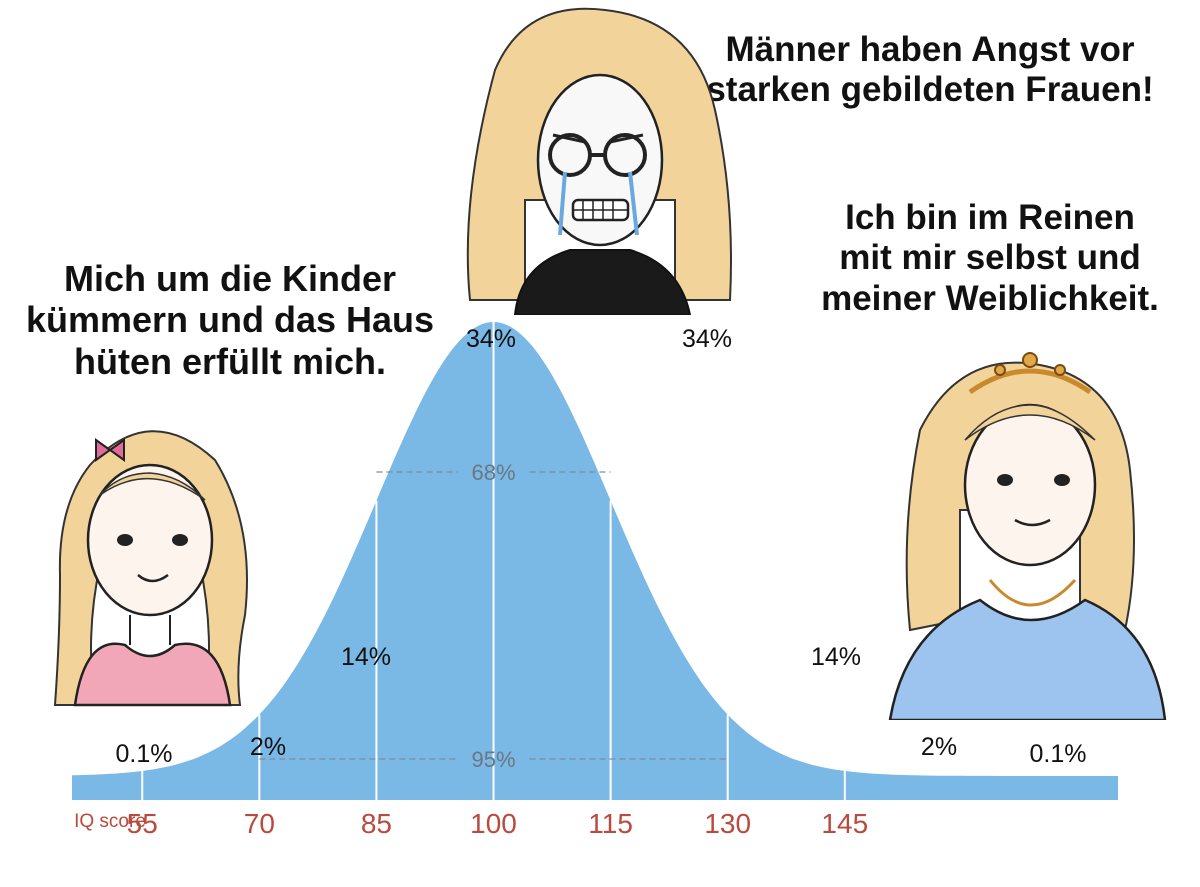  What do you see at coordinates (727, 823) in the screenshot?
I see `x-tick-label: 130` at bounding box center [727, 823].